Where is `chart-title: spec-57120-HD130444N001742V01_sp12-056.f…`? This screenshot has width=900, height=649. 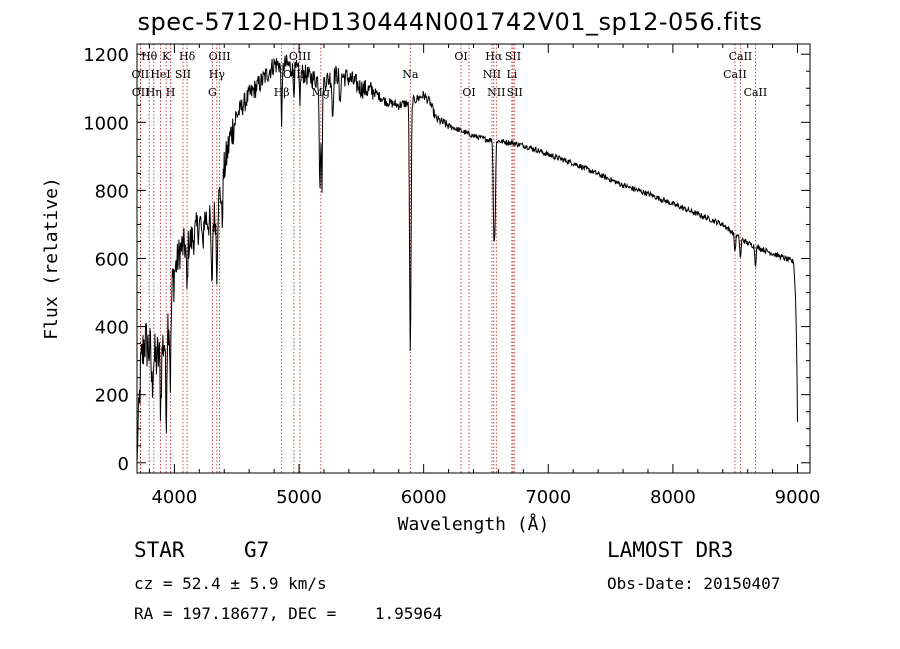 chart-title: spec-57120-HD130444N001742V01_sp12-056.f… is located at coordinates (450, 22).